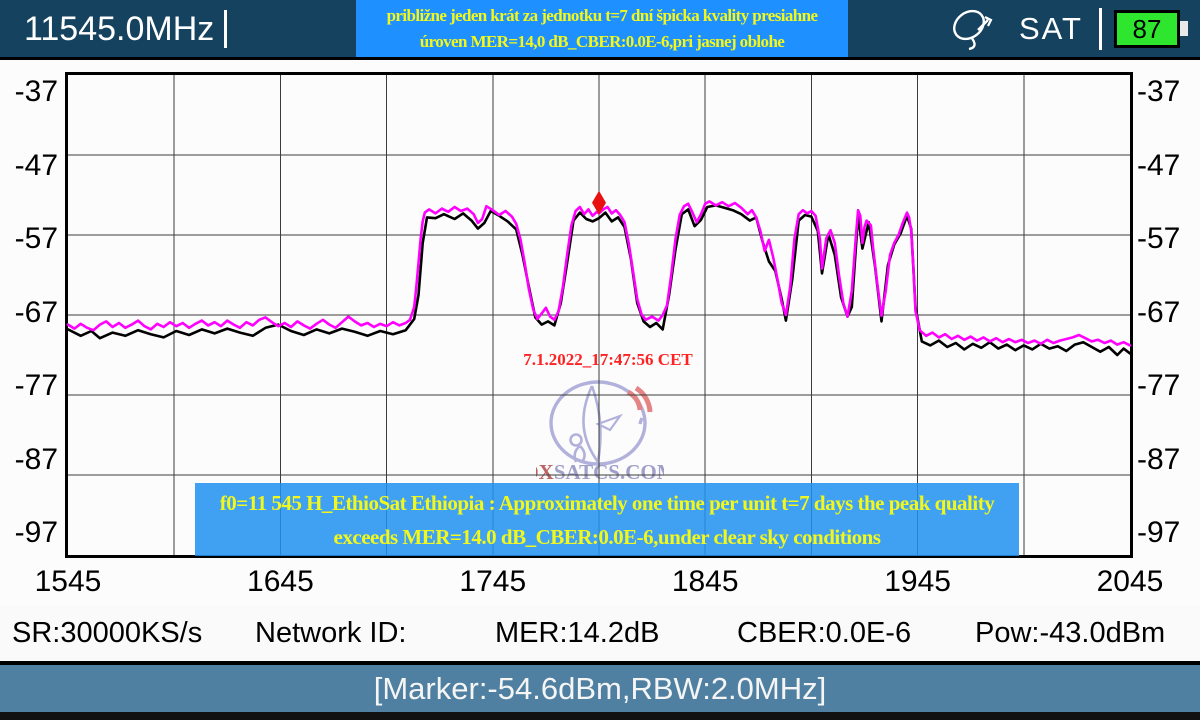 The width and height of the screenshot is (1200, 720). I want to click on y-axis-label-left: -97, so click(36, 532).